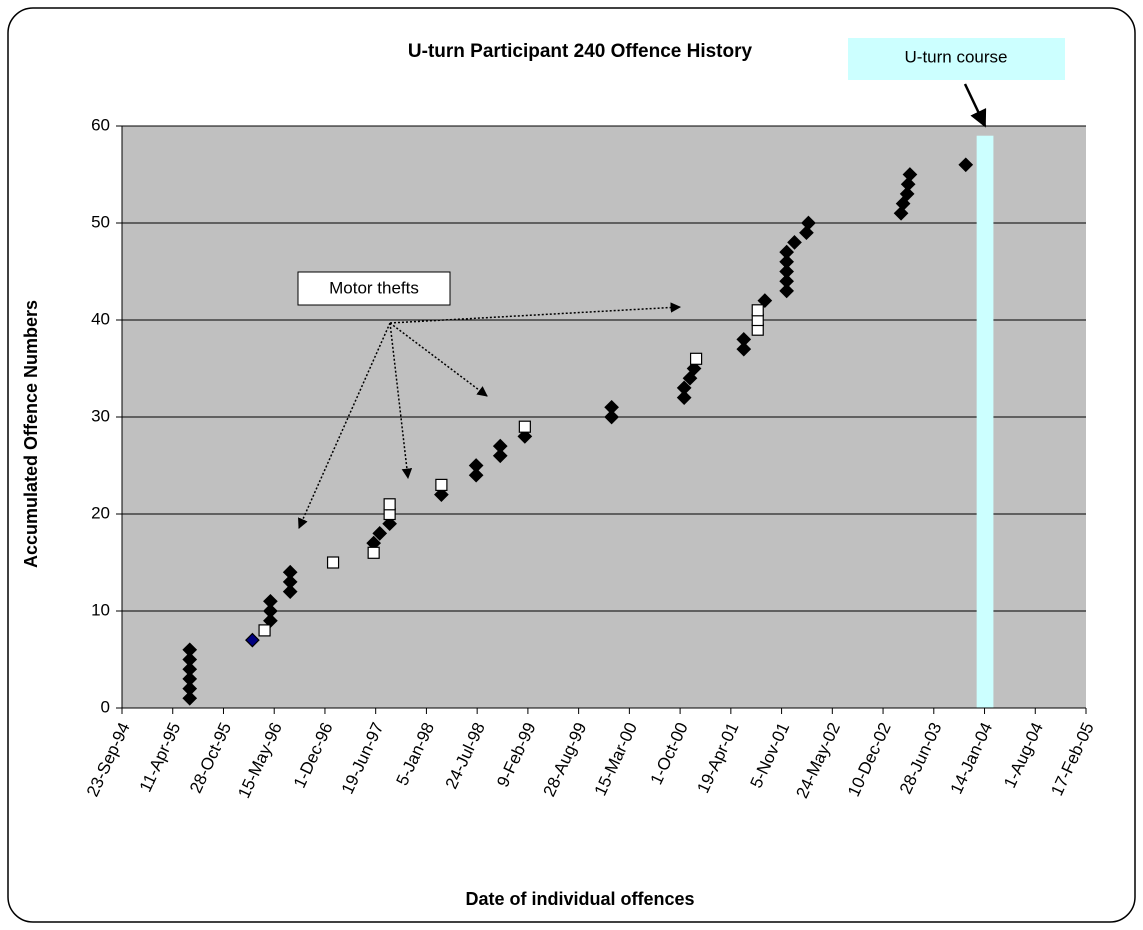 The width and height of the screenshot is (1143, 930). Describe the element at coordinates (580, 51) in the screenshot. I see `chart-title: U-turn Participant 240 Offence History` at that location.